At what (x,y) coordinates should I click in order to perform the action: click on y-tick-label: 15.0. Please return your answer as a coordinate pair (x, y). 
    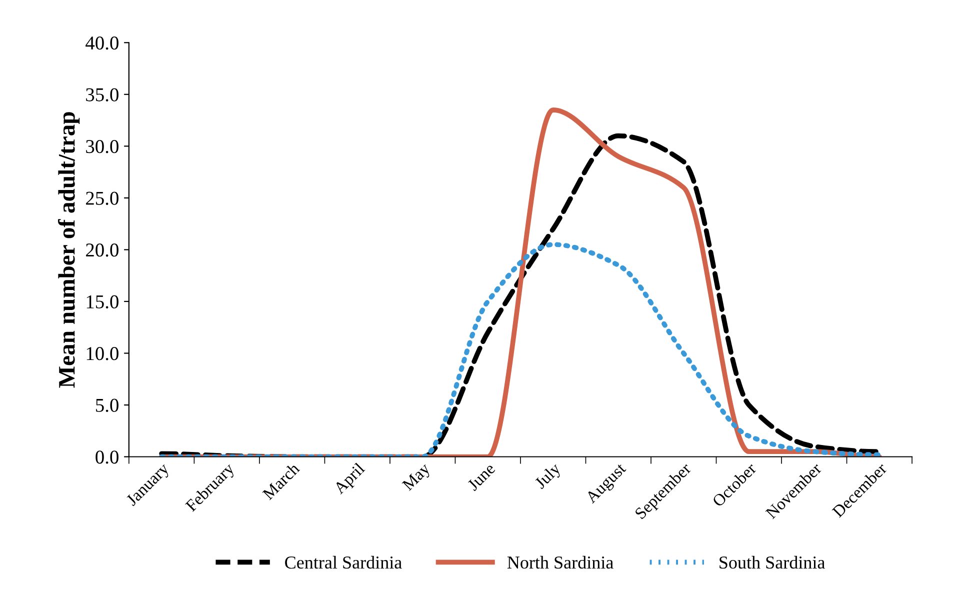
    Looking at the image, I should click on (102, 301).